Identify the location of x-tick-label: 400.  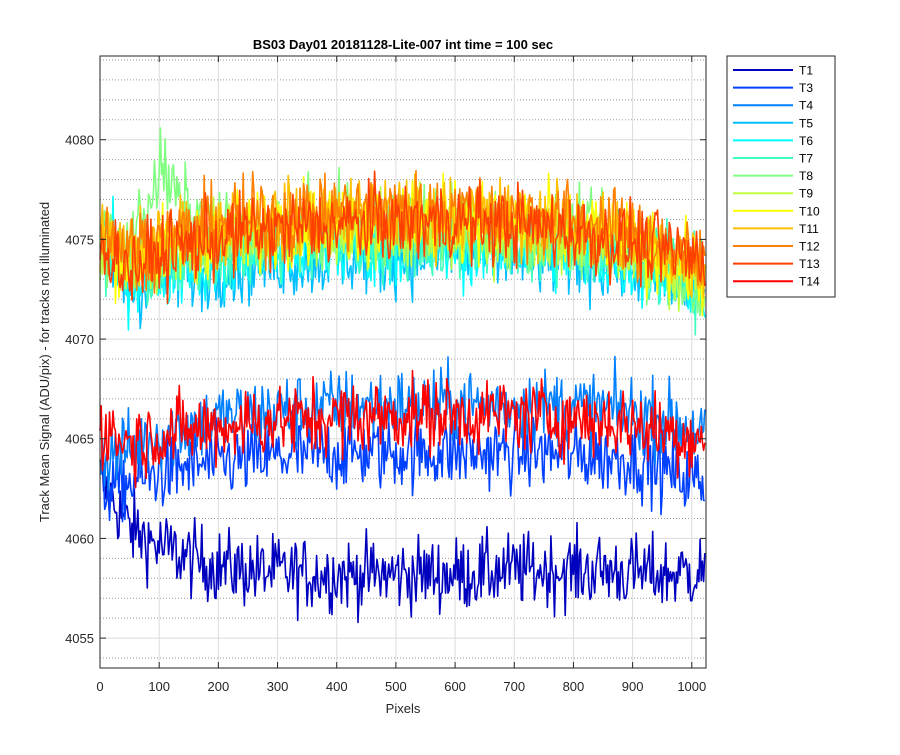
(337, 686).